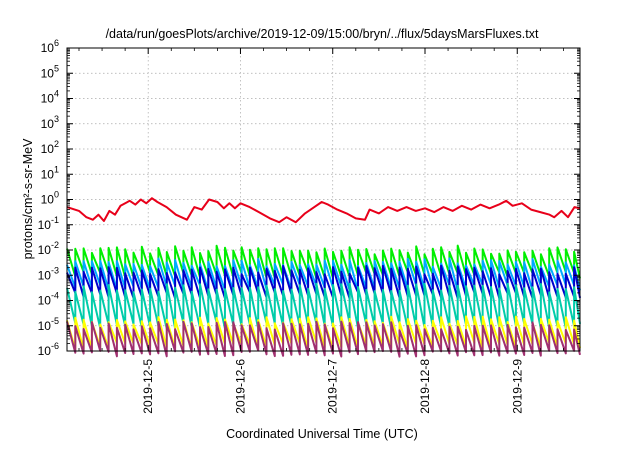 This screenshot has height=453, width=640. I want to click on y-tick-label: 10⁴, so click(50, 97).